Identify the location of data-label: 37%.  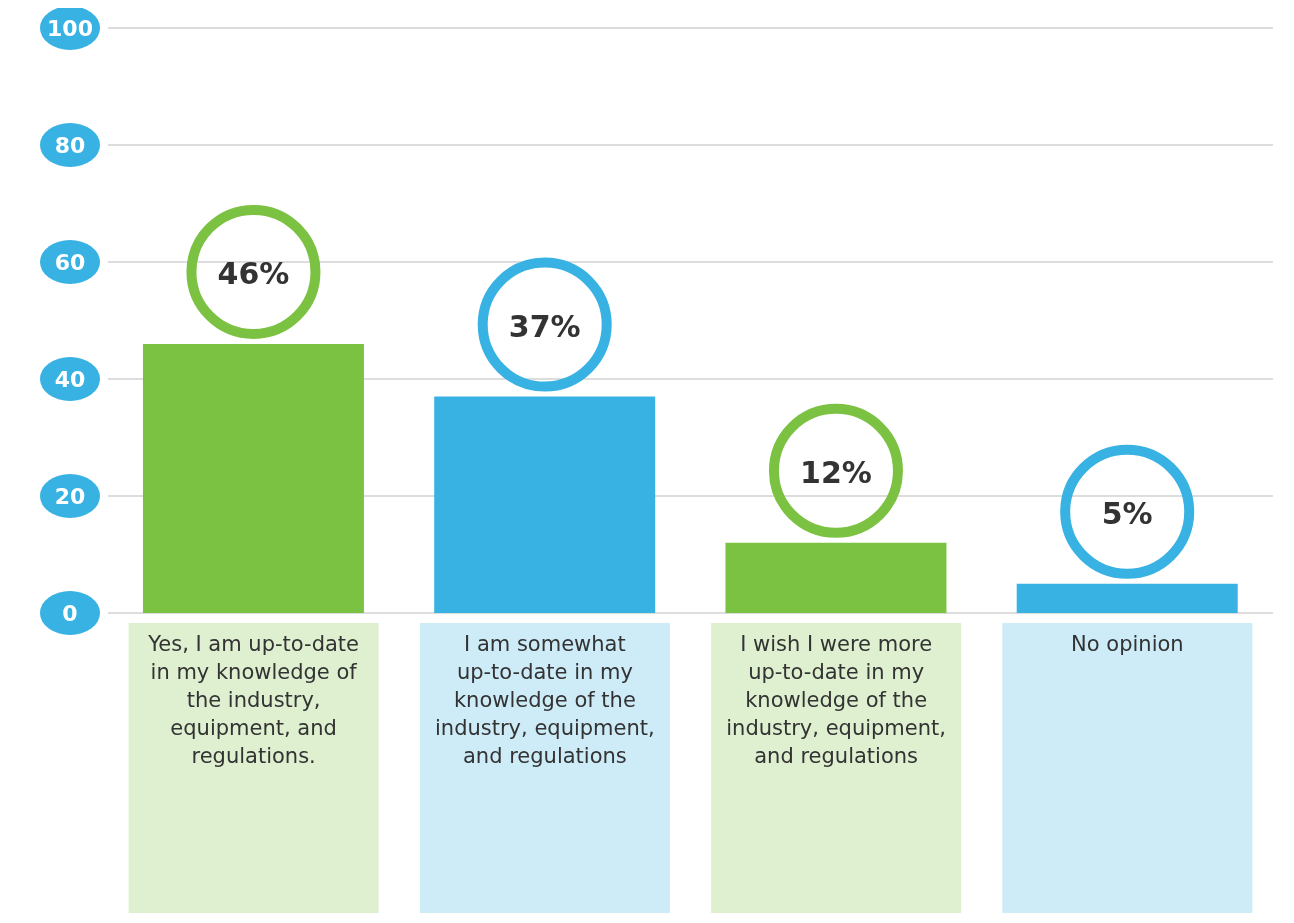
(544, 326).